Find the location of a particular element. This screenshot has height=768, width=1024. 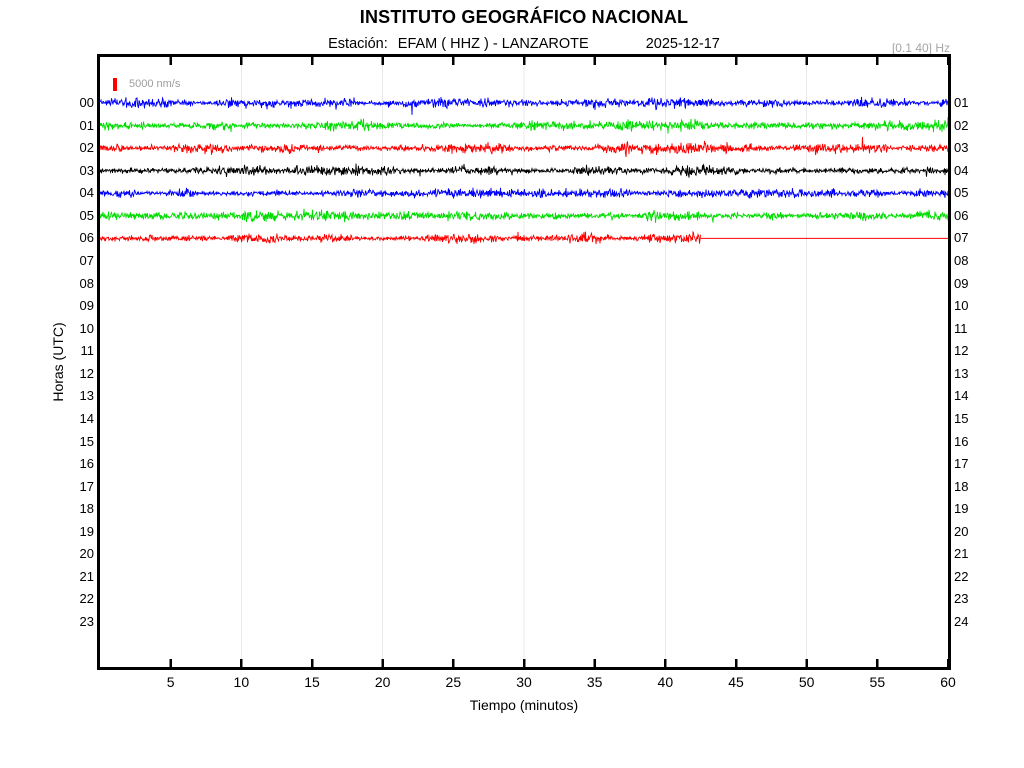

hour-label-left-07: 07 is located at coordinates (86, 260).